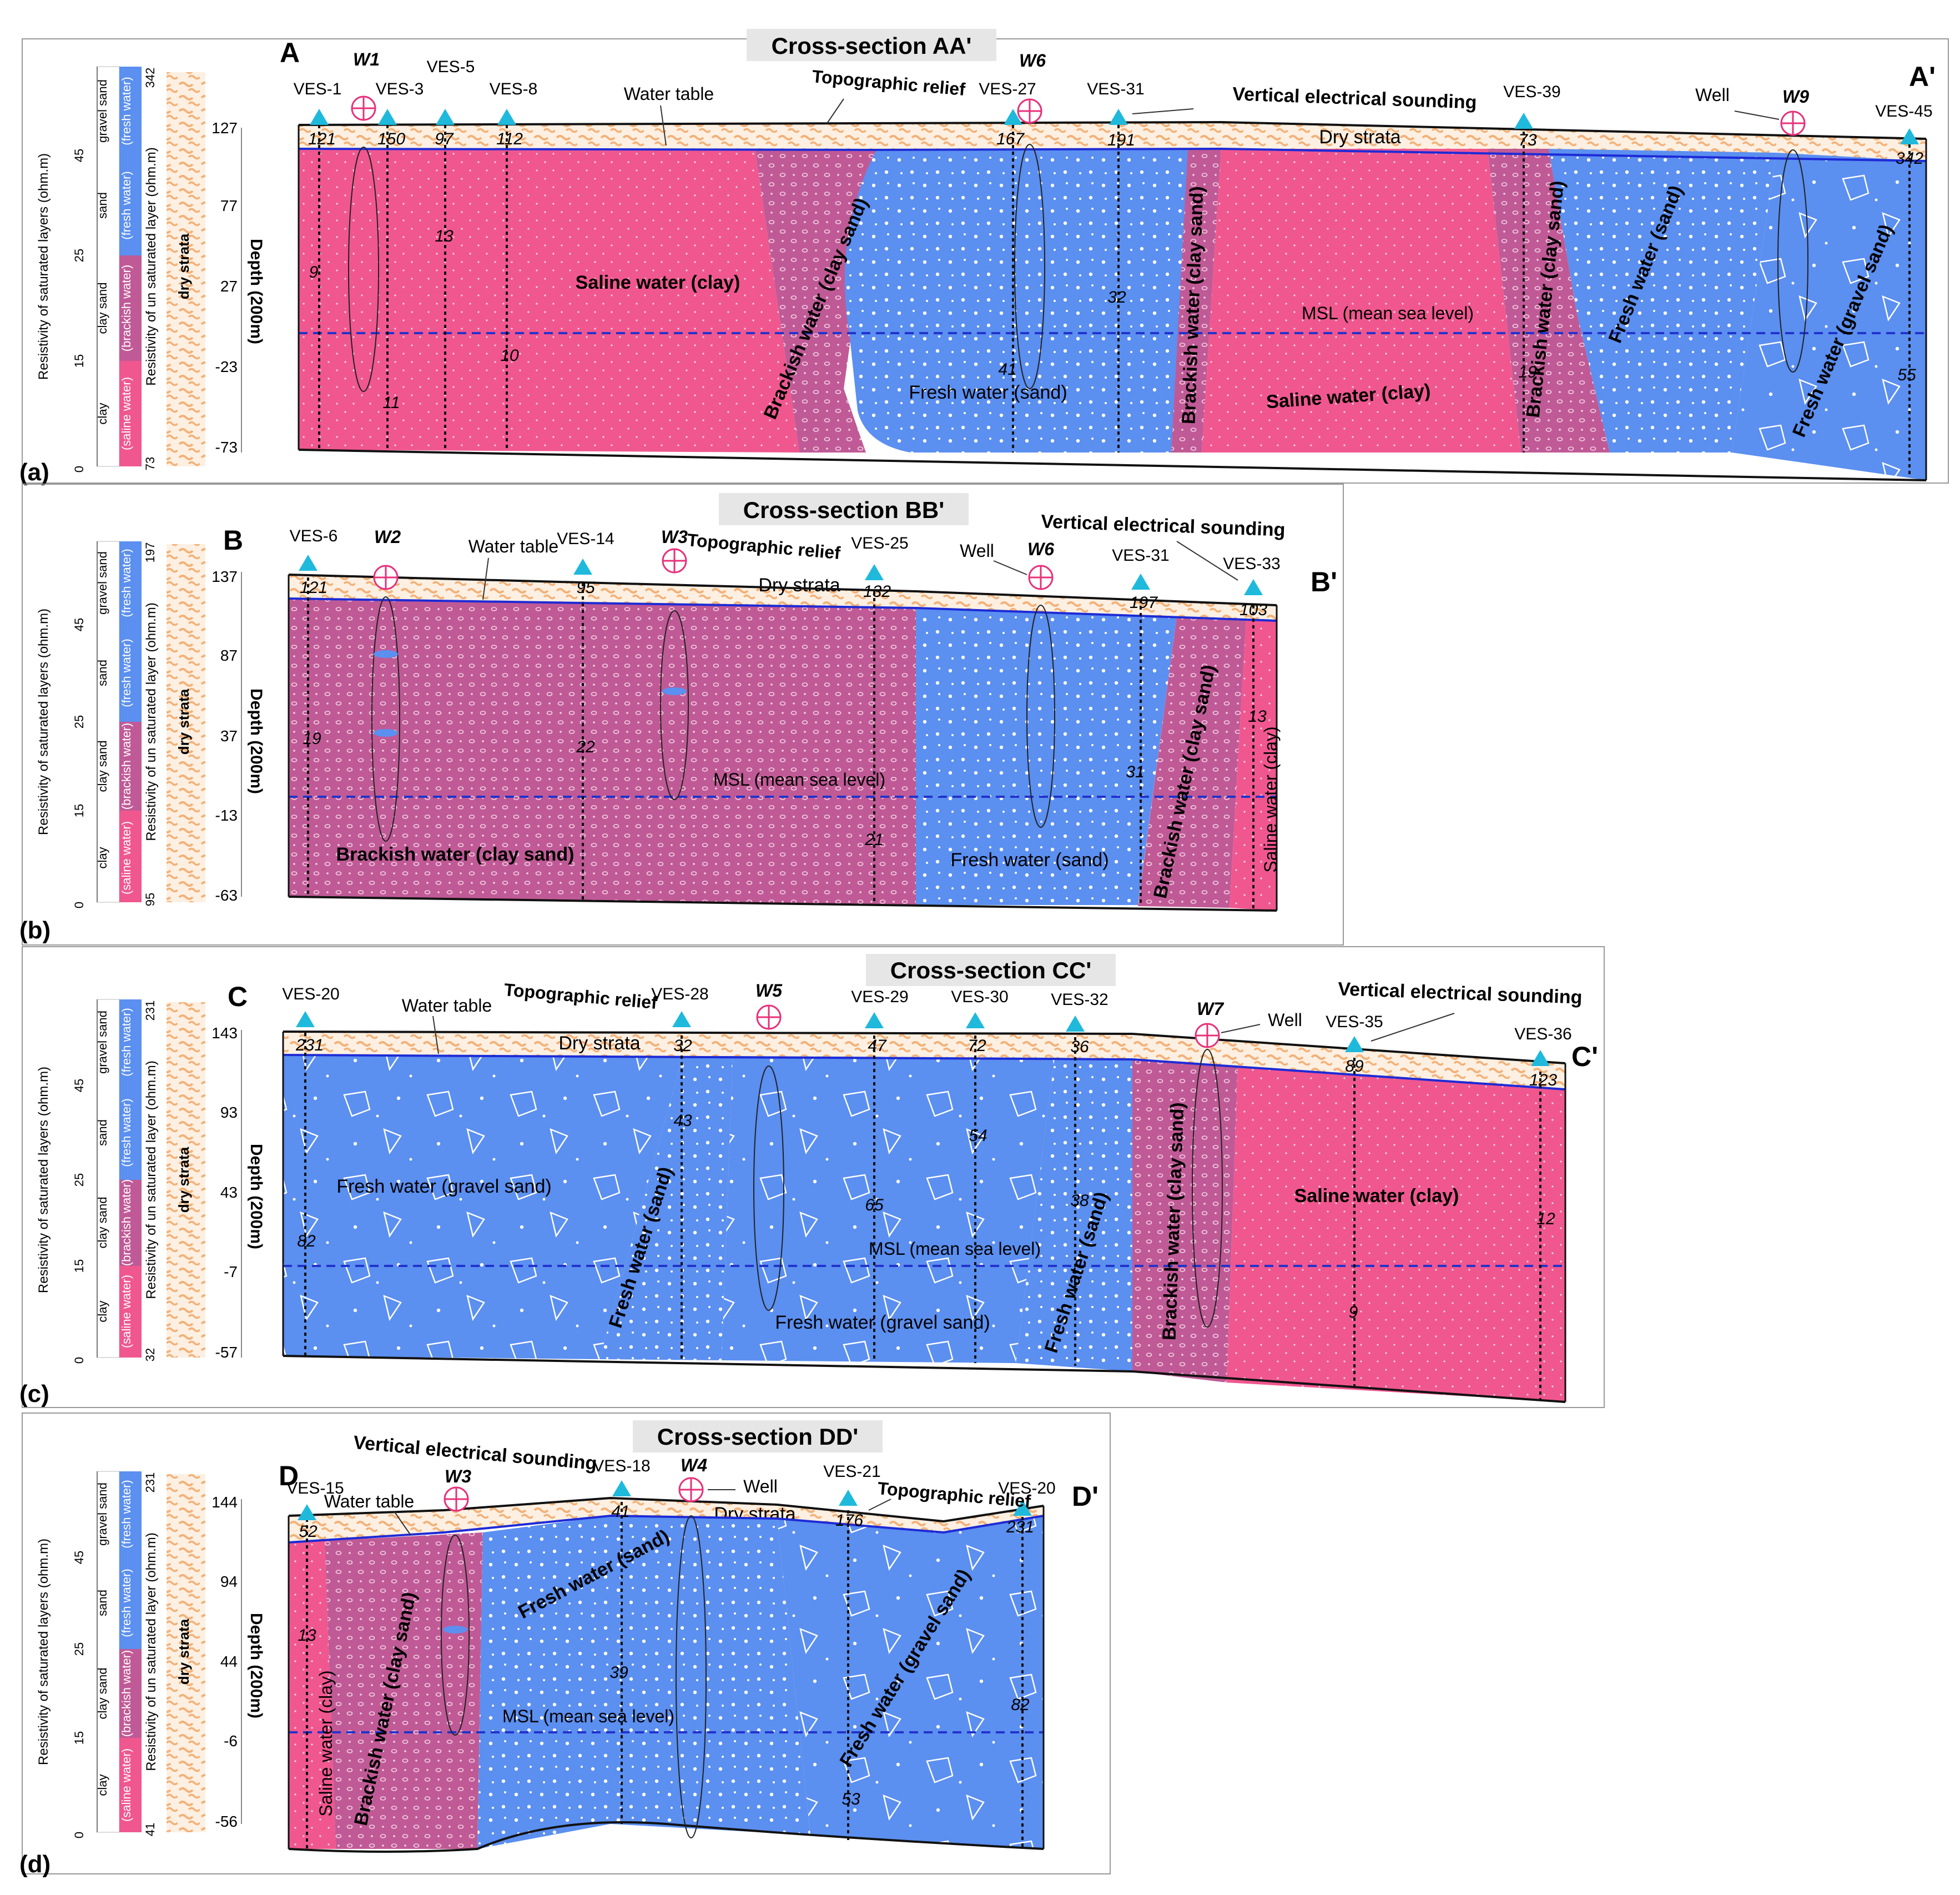 The height and width of the screenshot is (1895, 1960). Describe the element at coordinates (102, 857) in the screenshot. I see `legend-b-lith-clay: clay` at that location.